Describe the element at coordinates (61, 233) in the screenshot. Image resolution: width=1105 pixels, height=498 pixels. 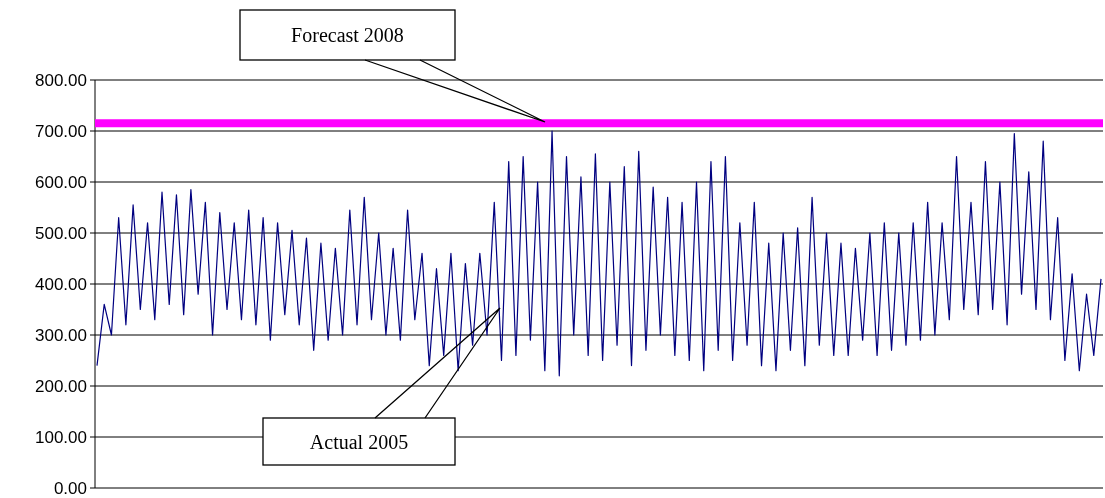
I see `y-tick-label: 500.00` at that location.